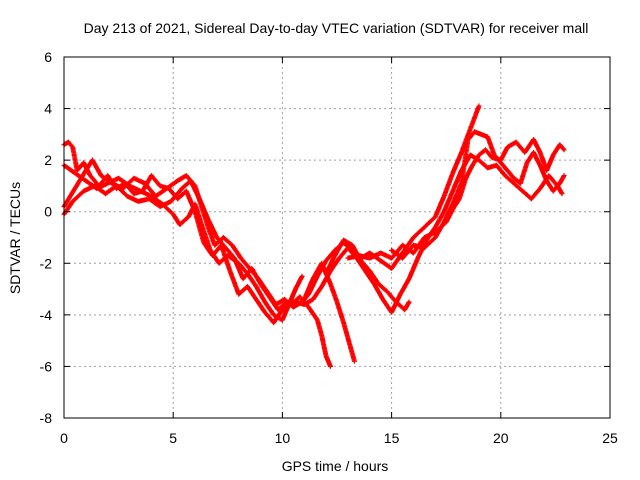 The image size is (640, 480). Describe the element at coordinates (335, 466) in the screenshot. I see `x-axis-label: GPS time / hours` at that location.